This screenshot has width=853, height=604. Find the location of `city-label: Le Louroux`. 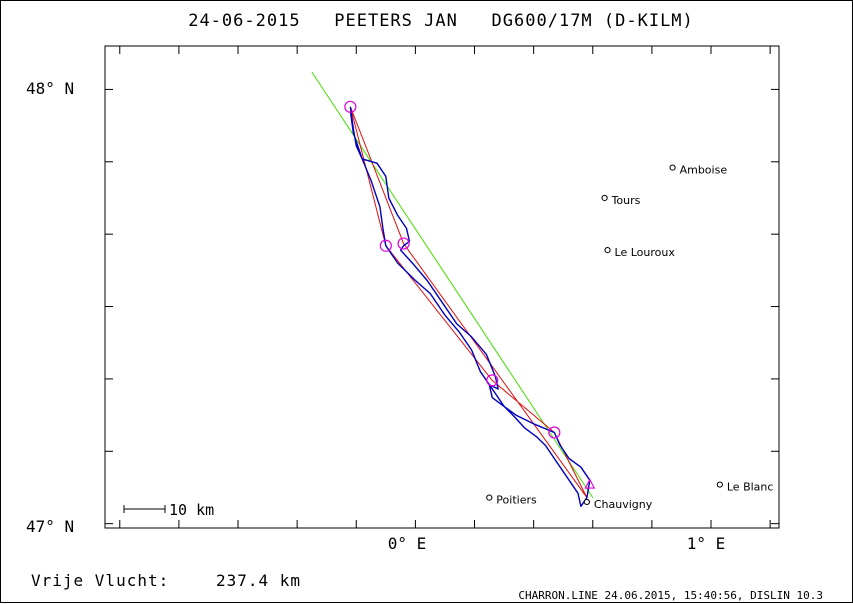

city-label: Le Louroux is located at coordinates (645, 252).